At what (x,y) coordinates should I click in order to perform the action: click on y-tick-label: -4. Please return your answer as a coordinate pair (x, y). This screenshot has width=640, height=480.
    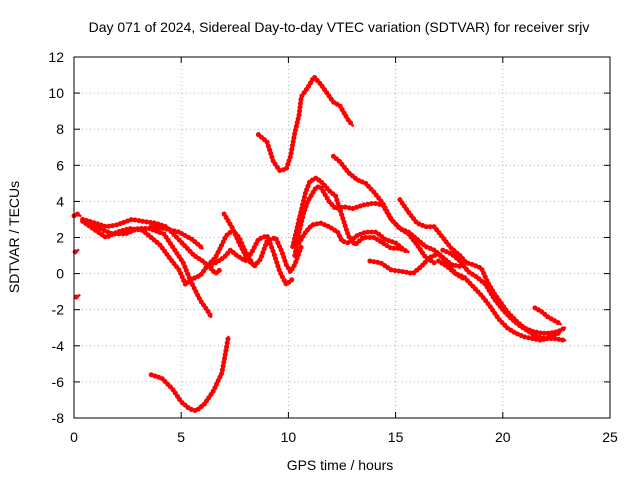
    Looking at the image, I should click on (58, 346).